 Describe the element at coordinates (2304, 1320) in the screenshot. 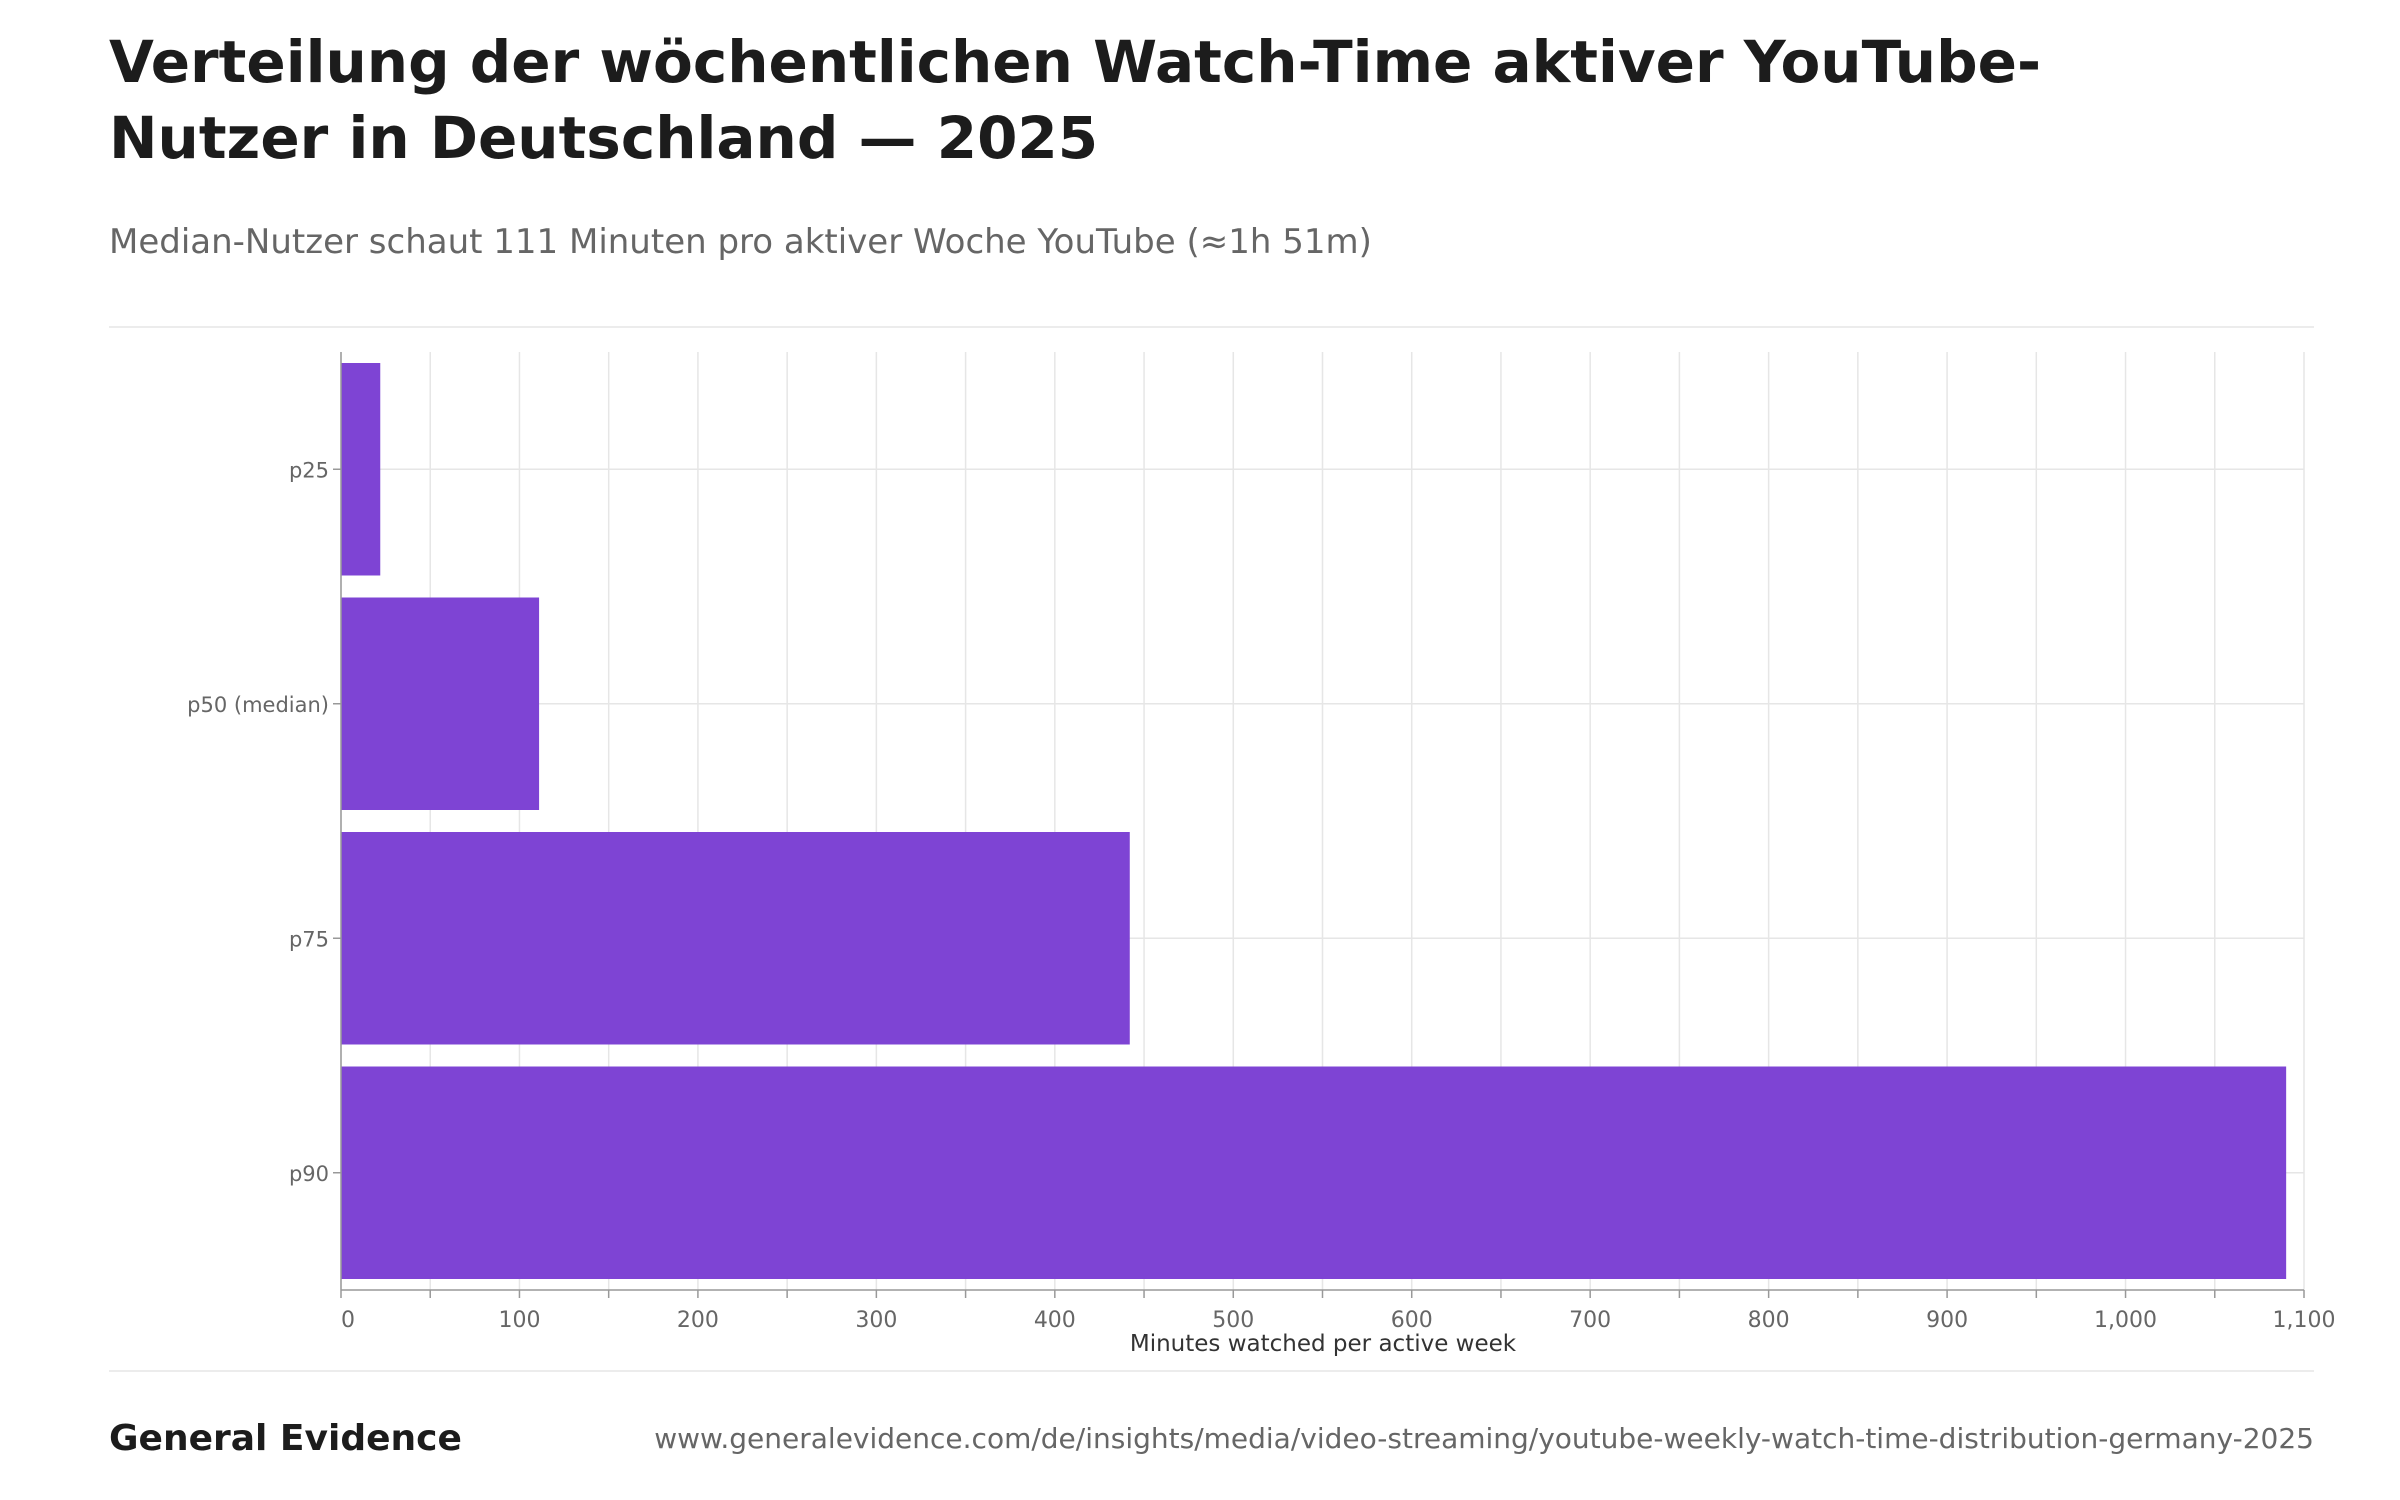

I see `x-tick-label: 1,100` at that location.